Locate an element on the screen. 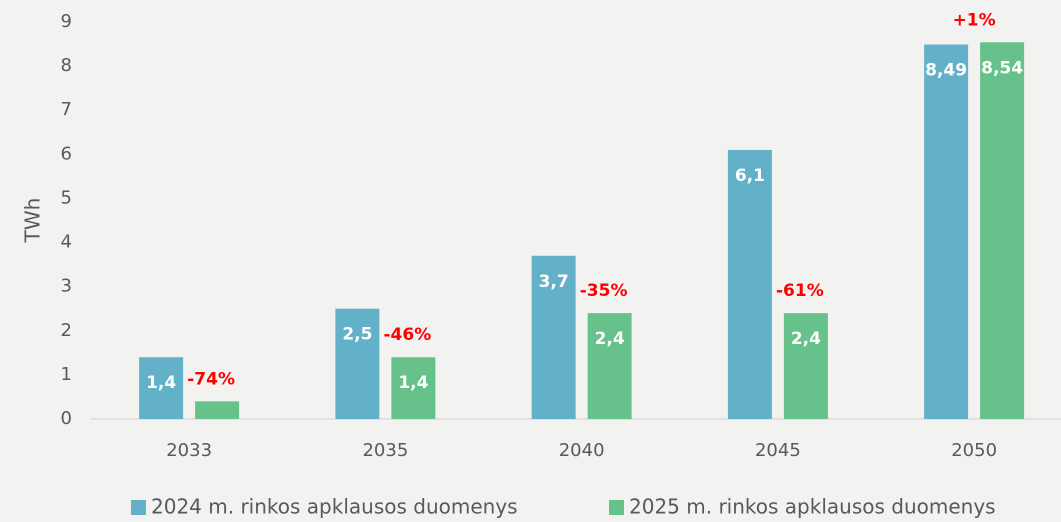 This screenshot has height=522, width=1061. y-axis-label: TWh is located at coordinates (33, 221).